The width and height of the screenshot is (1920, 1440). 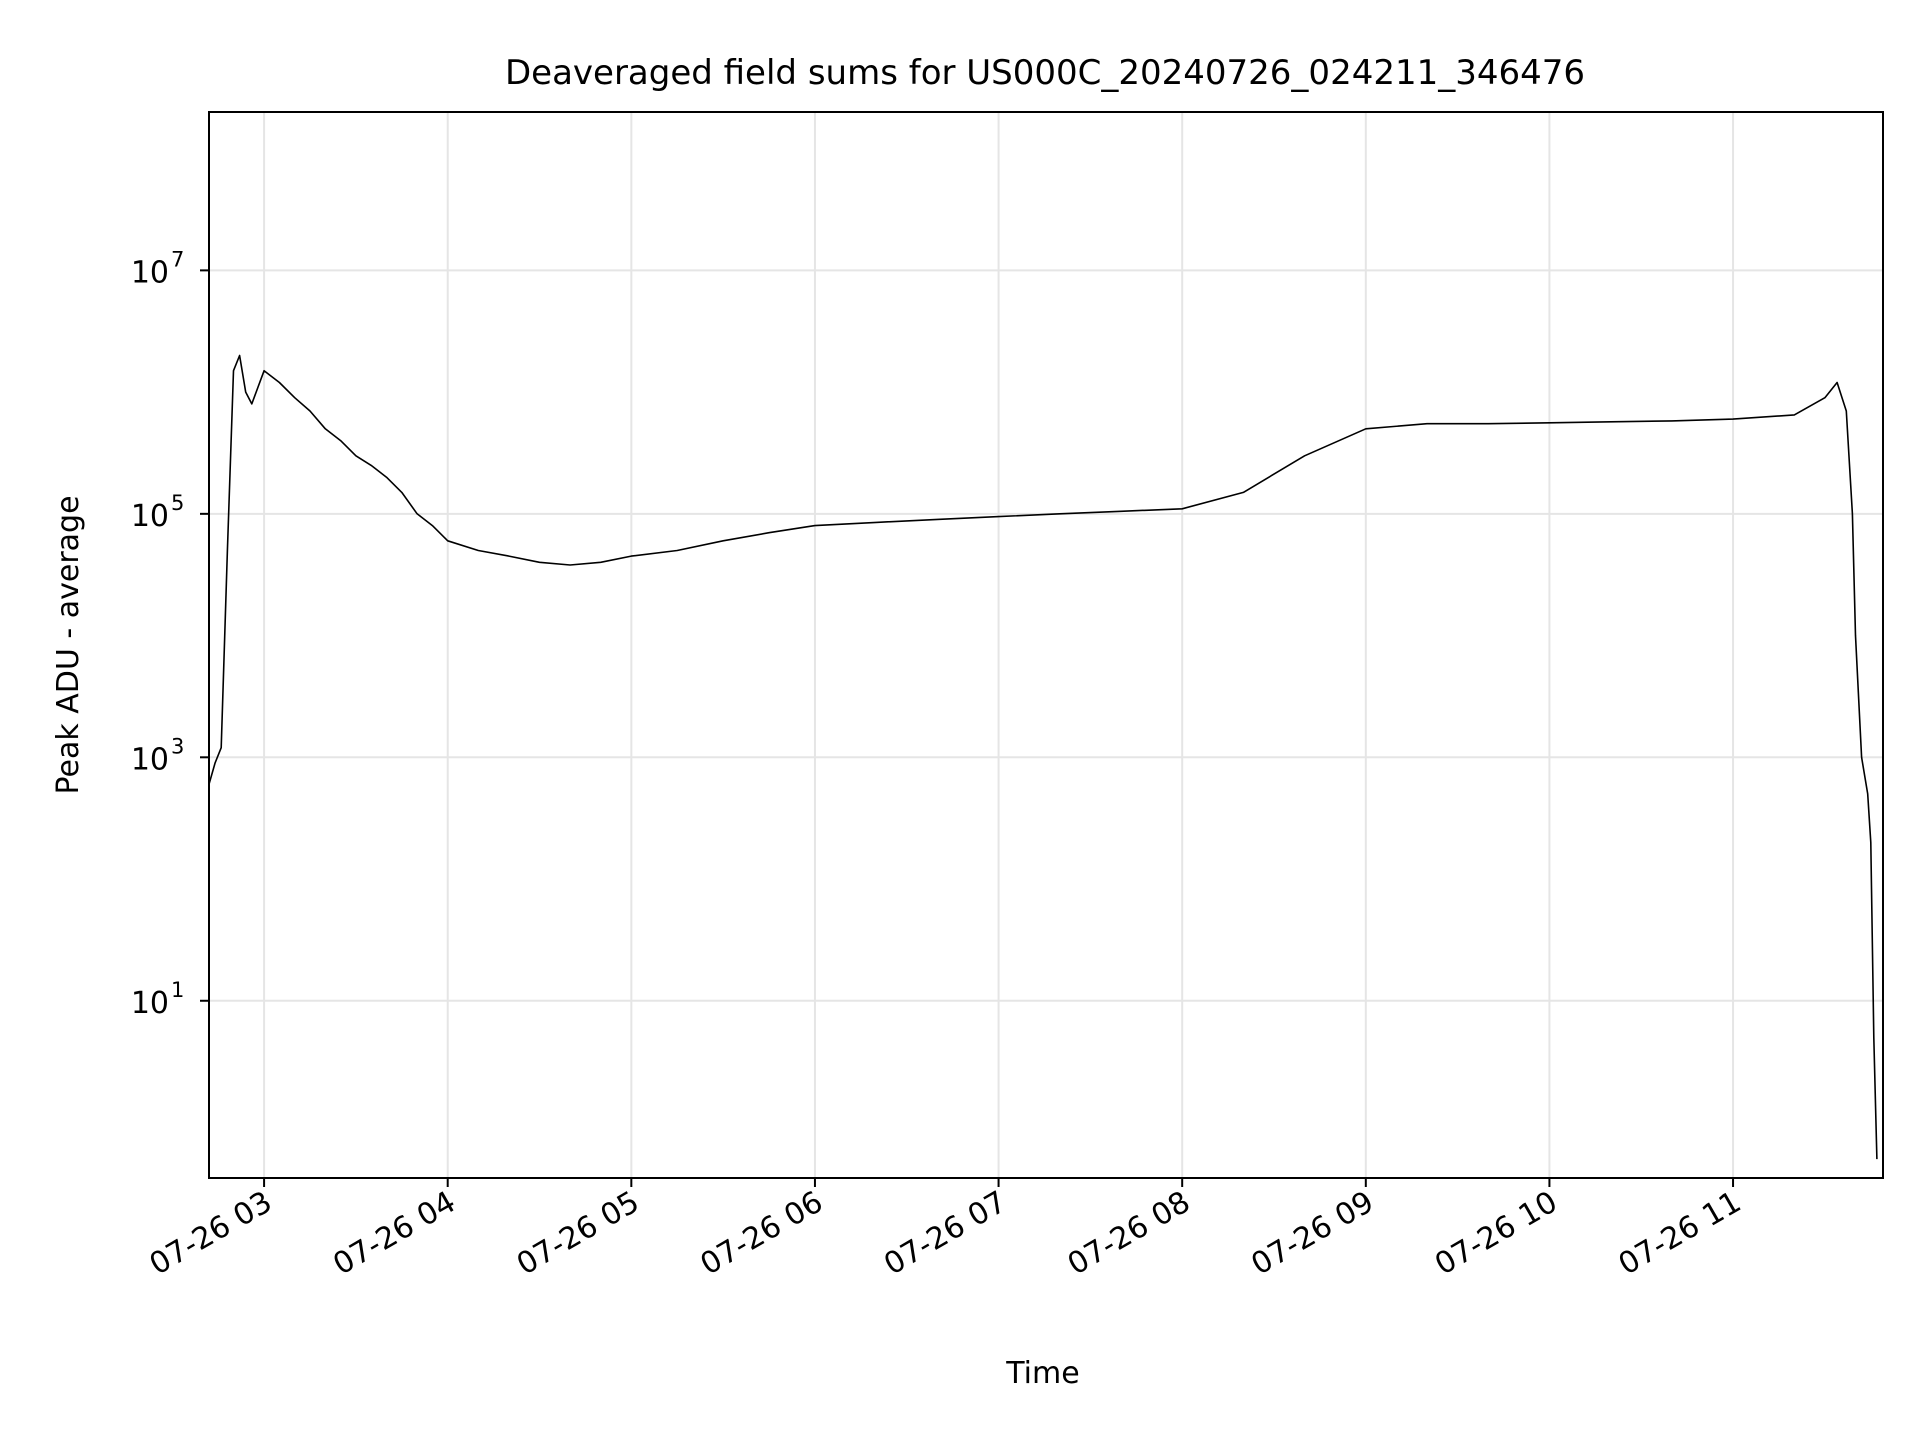 What do you see at coordinates (177, 503) in the screenshot?
I see `y-tick-exponent: 5` at bounding box center [177, 503].